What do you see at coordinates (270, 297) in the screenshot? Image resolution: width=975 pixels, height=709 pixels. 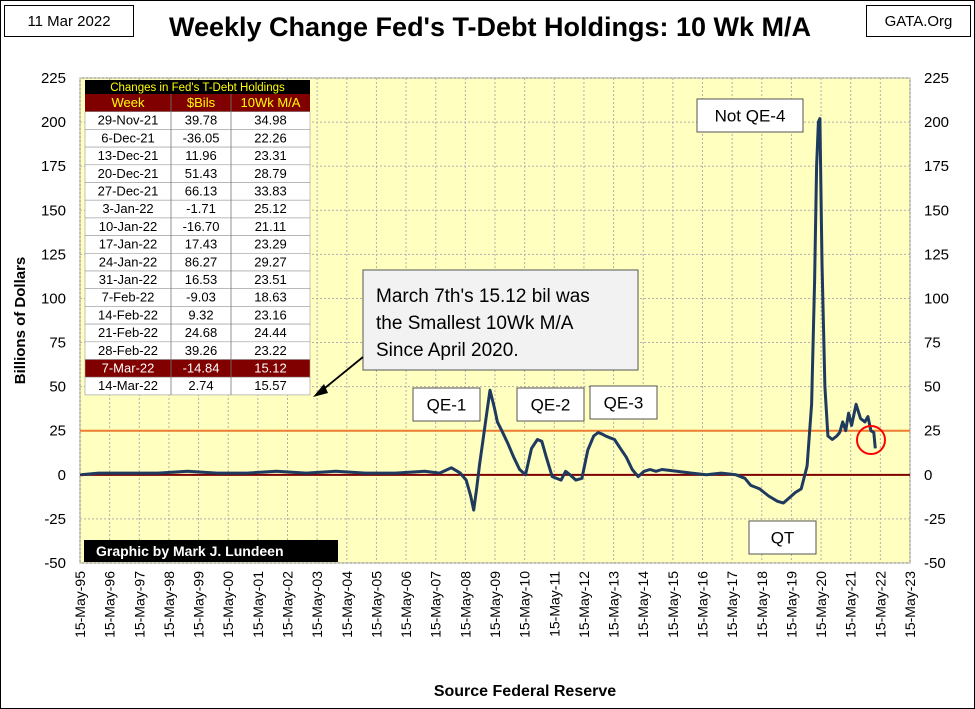 I see `table-cell: 18.63` at bounding box center [270, 297].